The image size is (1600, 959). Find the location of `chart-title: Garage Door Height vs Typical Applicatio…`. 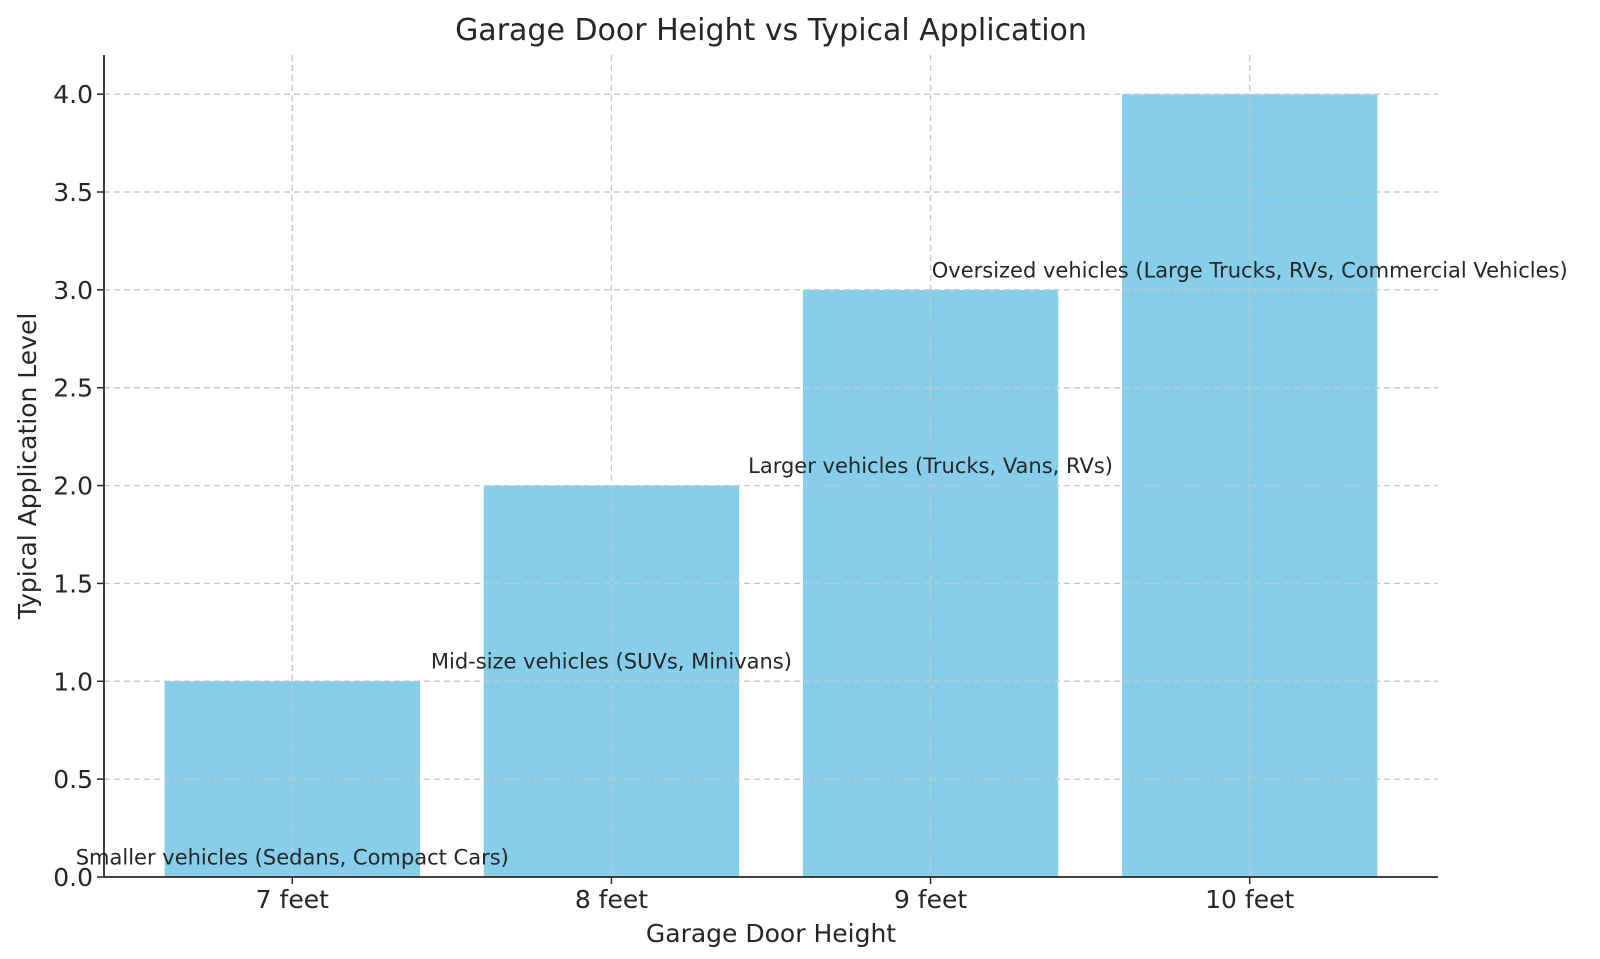

chart-title: Garage Door Height vs Typical Applicatio… is located at coordinates (771, 30).